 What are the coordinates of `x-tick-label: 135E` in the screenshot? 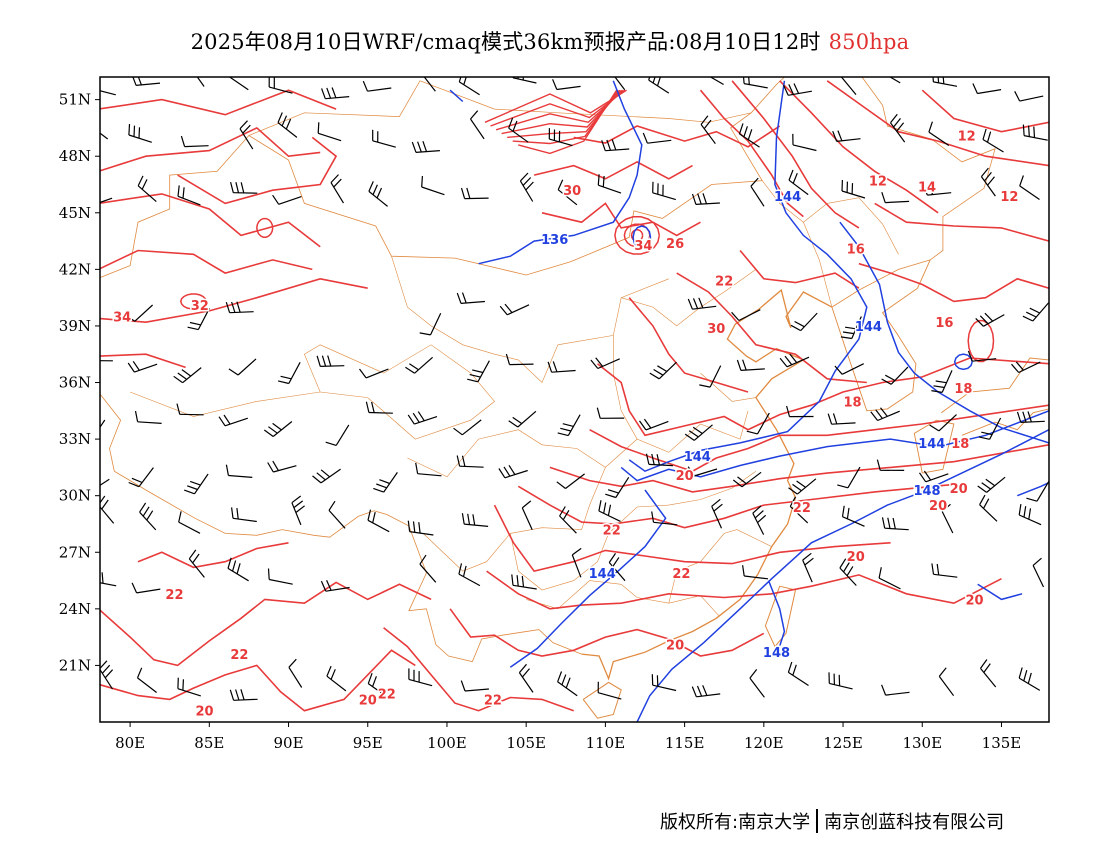 It's located at (1002, 743).